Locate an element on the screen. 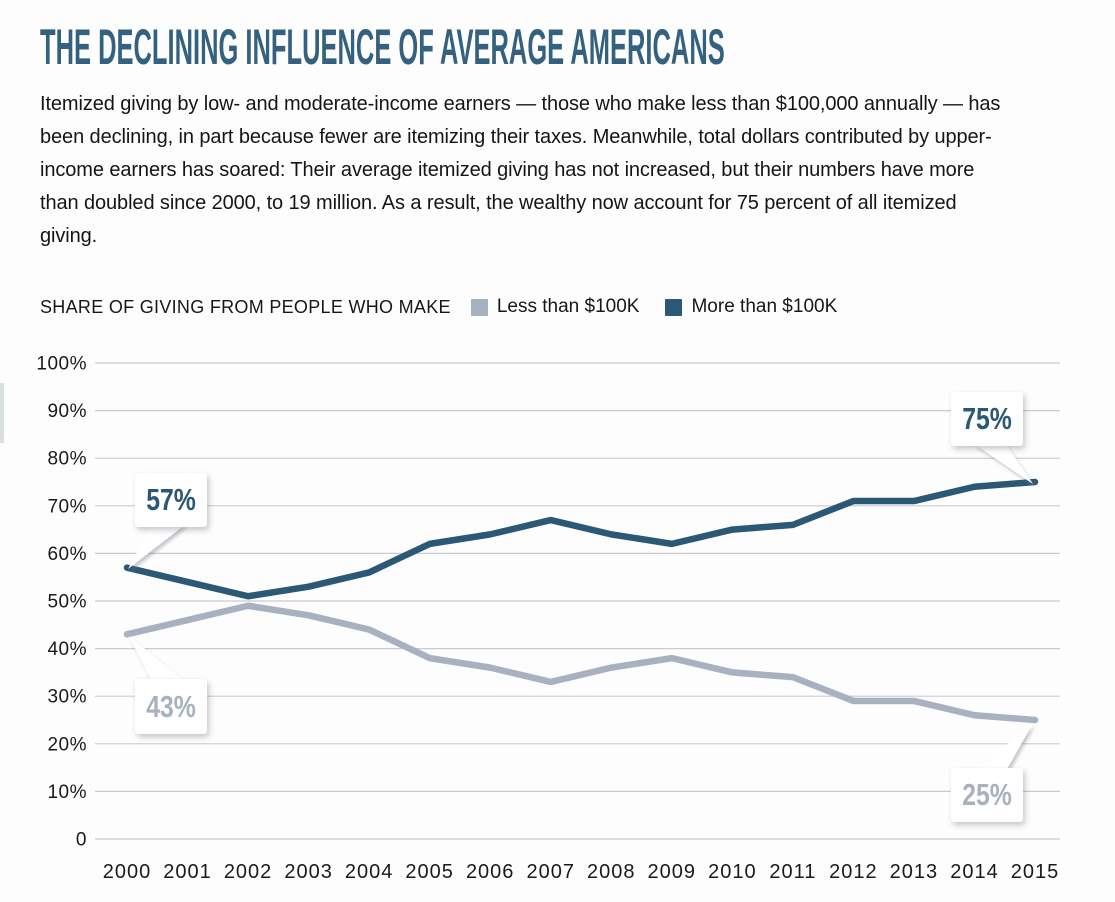 The image size is (1115, 902). callout-value: 25% is located at coordinates (987, 794).